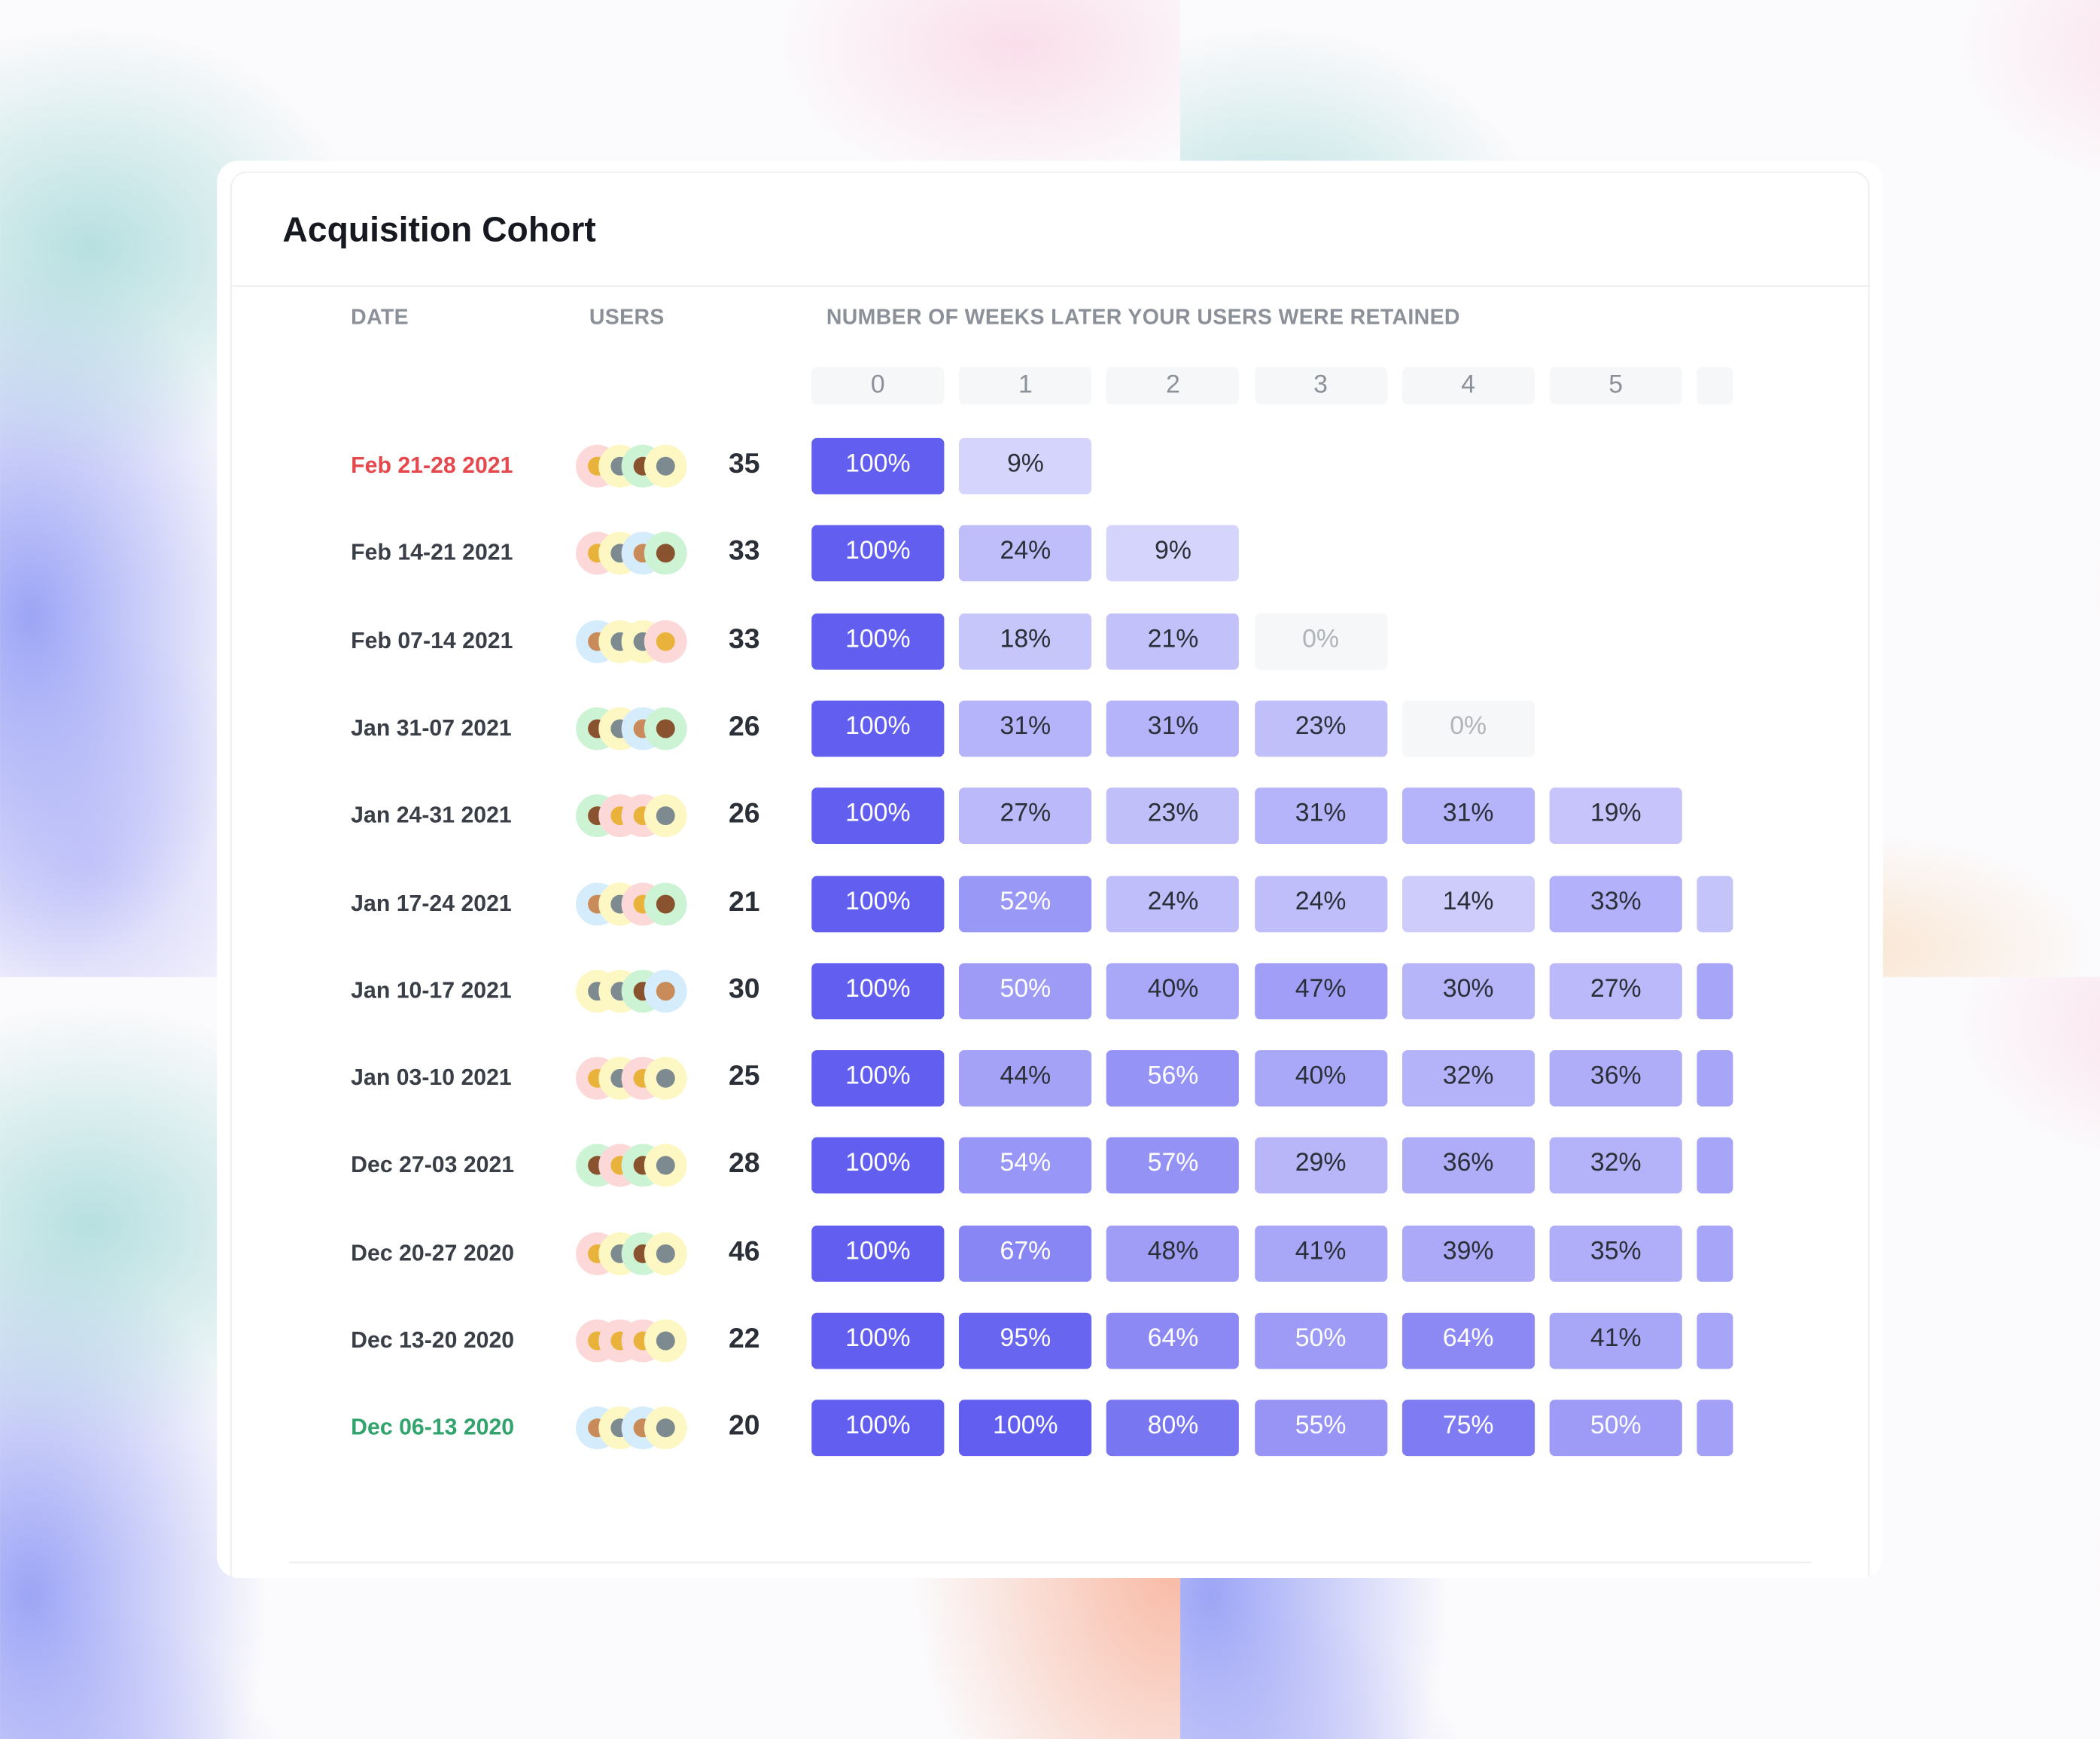 This screenshot has width=2100, height=1739. I want to click on retention-cell-week-4: 14%, so click(1468, 903).